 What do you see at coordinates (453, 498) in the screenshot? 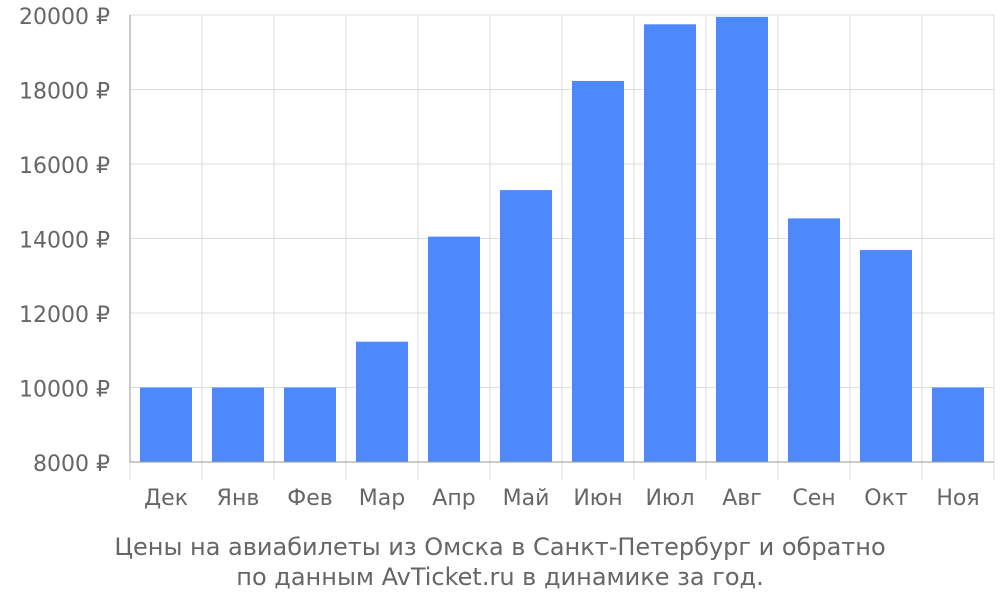
I see `x-tick-label: Апр` at bounding box center [453, 498].